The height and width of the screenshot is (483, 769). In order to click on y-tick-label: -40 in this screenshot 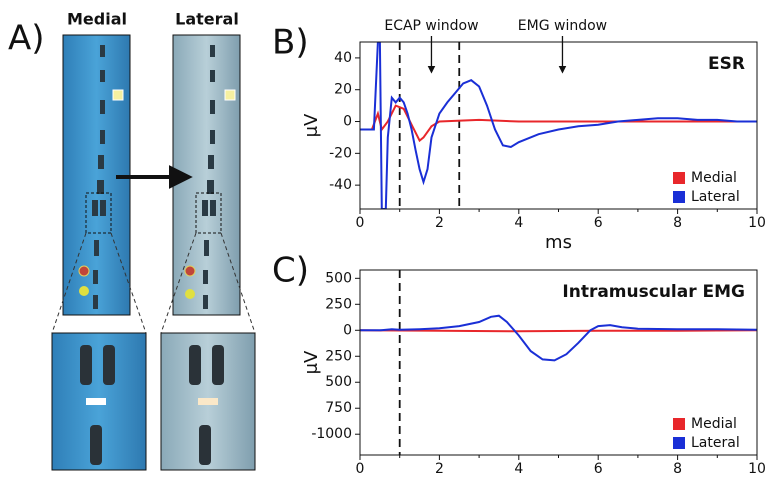, I will do `click(340, 185)`.